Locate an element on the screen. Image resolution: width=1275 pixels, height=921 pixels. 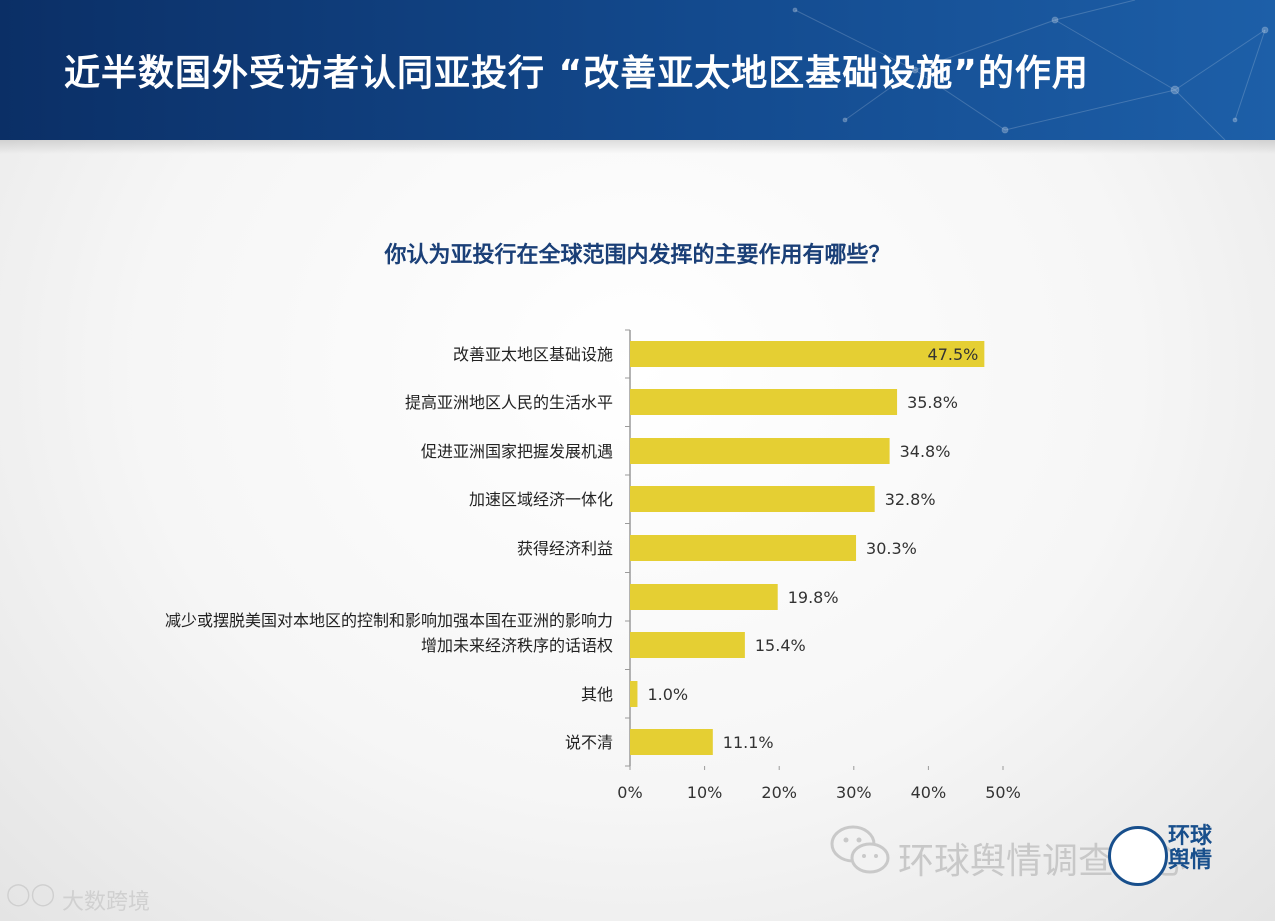
category-label: 获得经济利益 is located at coordinates (565, 548).